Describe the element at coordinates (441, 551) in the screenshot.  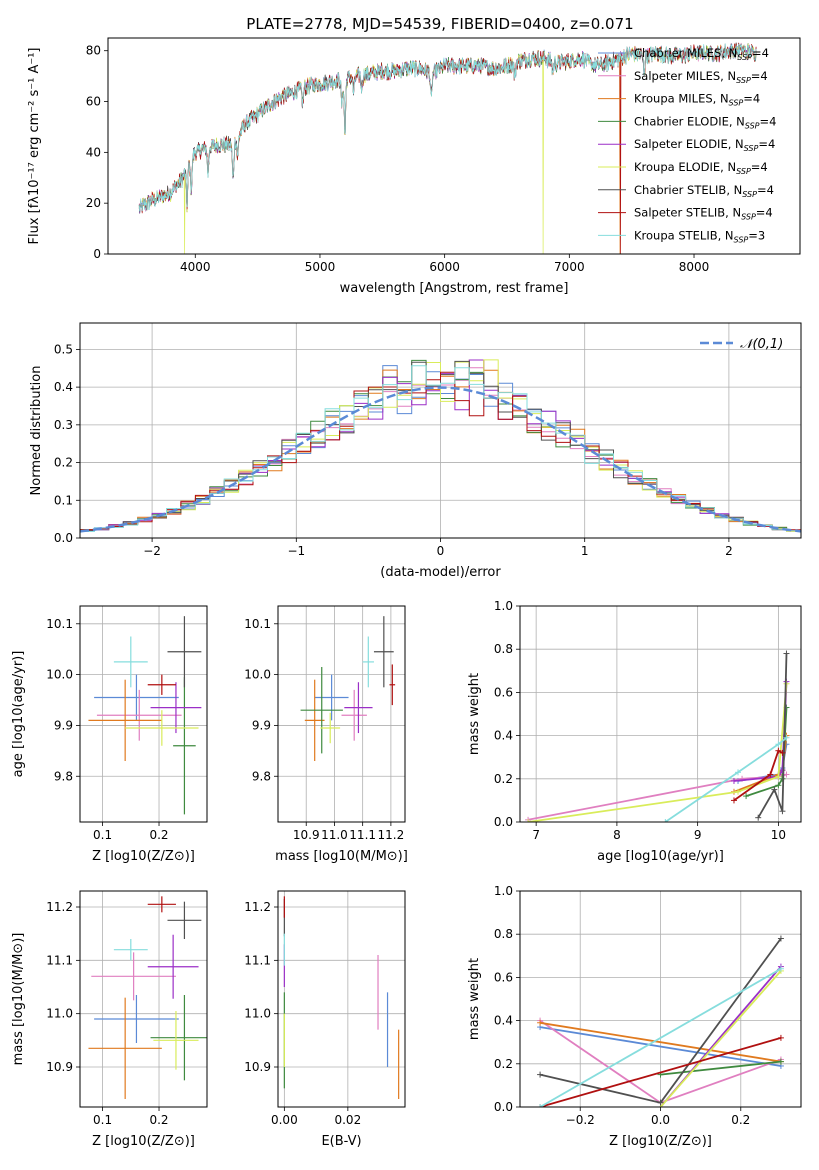
I see `x-tick-label: 0` at that location.